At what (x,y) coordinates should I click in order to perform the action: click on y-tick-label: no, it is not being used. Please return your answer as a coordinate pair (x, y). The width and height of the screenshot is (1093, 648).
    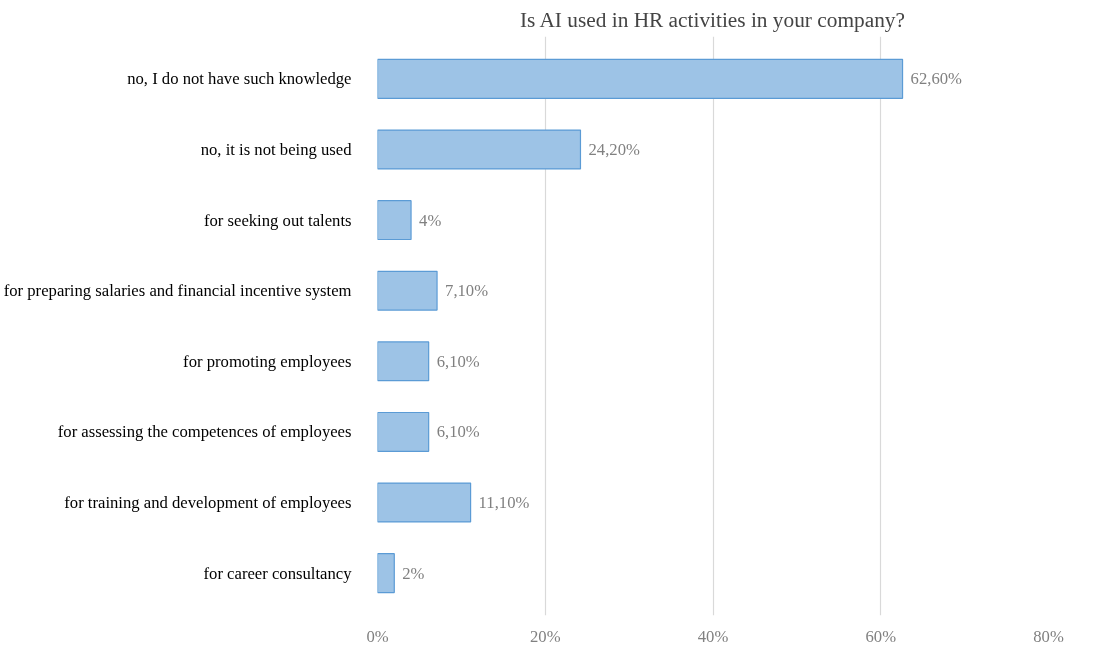
    Looking at the image, I should click on (276, 149).